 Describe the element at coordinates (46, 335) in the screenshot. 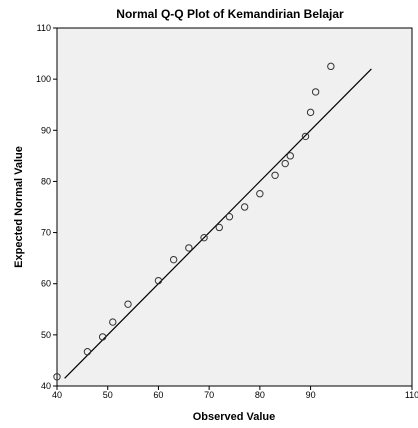

I see `y-tick-label: 50` at that location.